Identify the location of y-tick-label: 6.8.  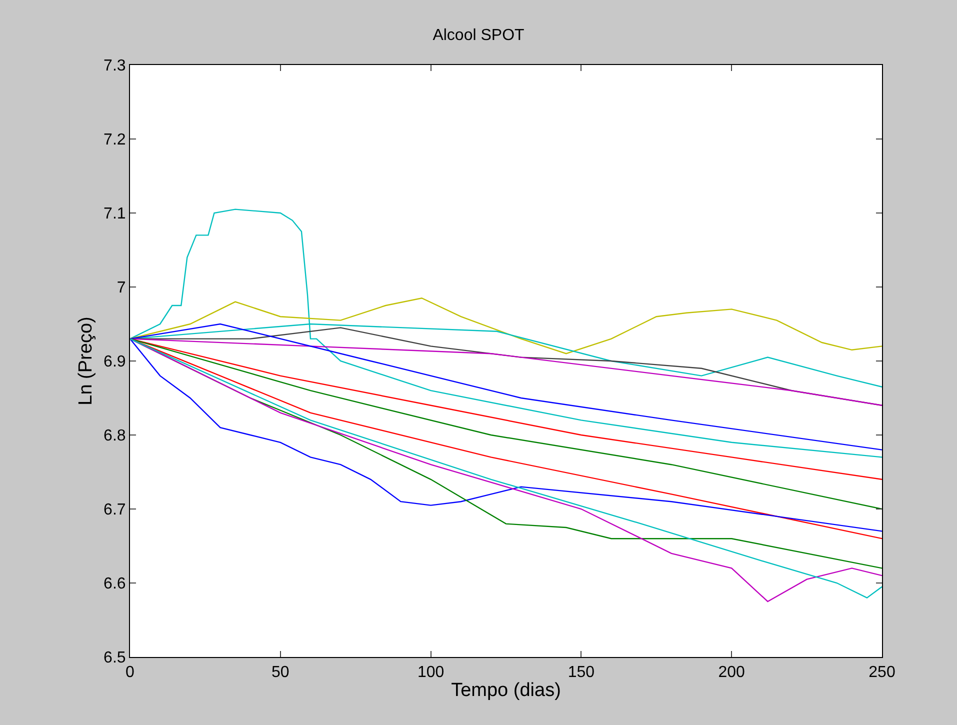
(115, 436).